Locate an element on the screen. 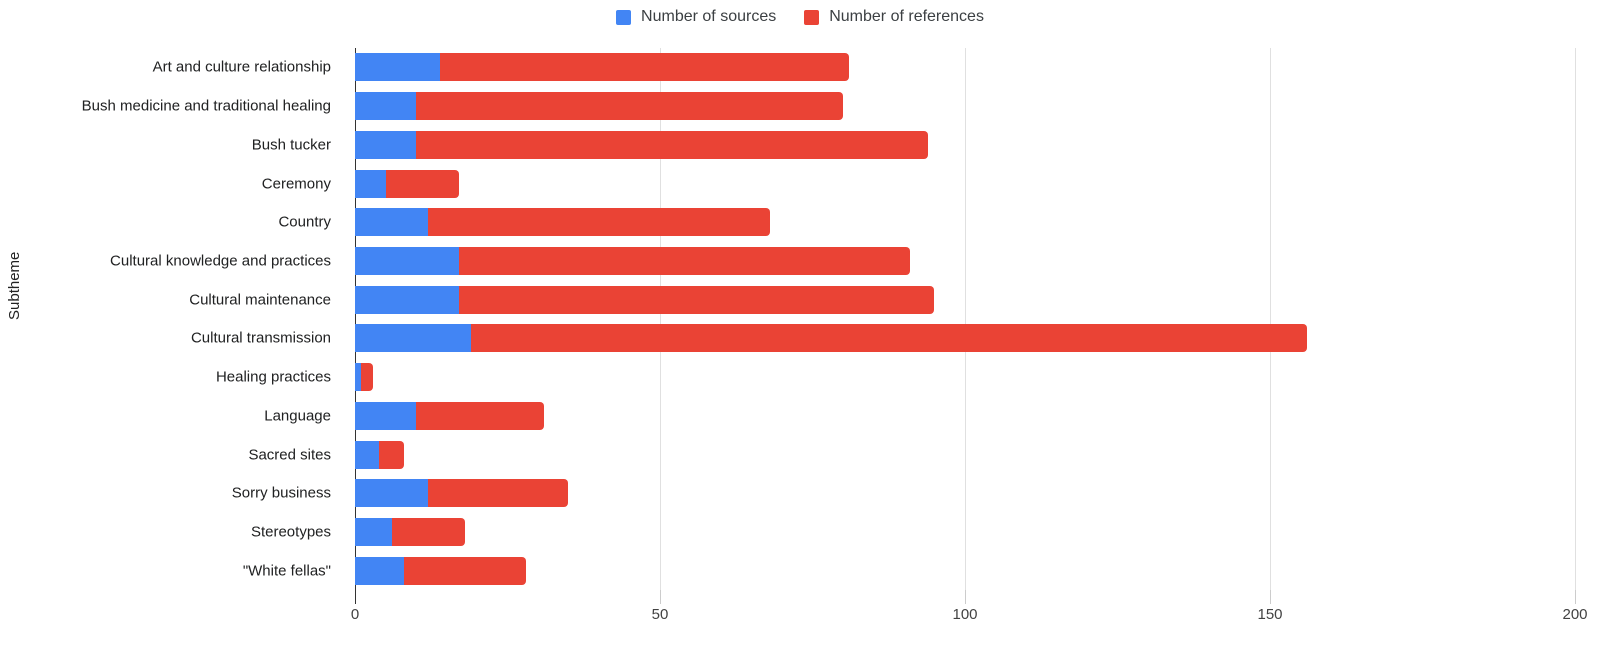 The image size is (1600, 656). bar-segment-references-bush-medicine-and-traditional-healing is located at coordinates (629, 106).